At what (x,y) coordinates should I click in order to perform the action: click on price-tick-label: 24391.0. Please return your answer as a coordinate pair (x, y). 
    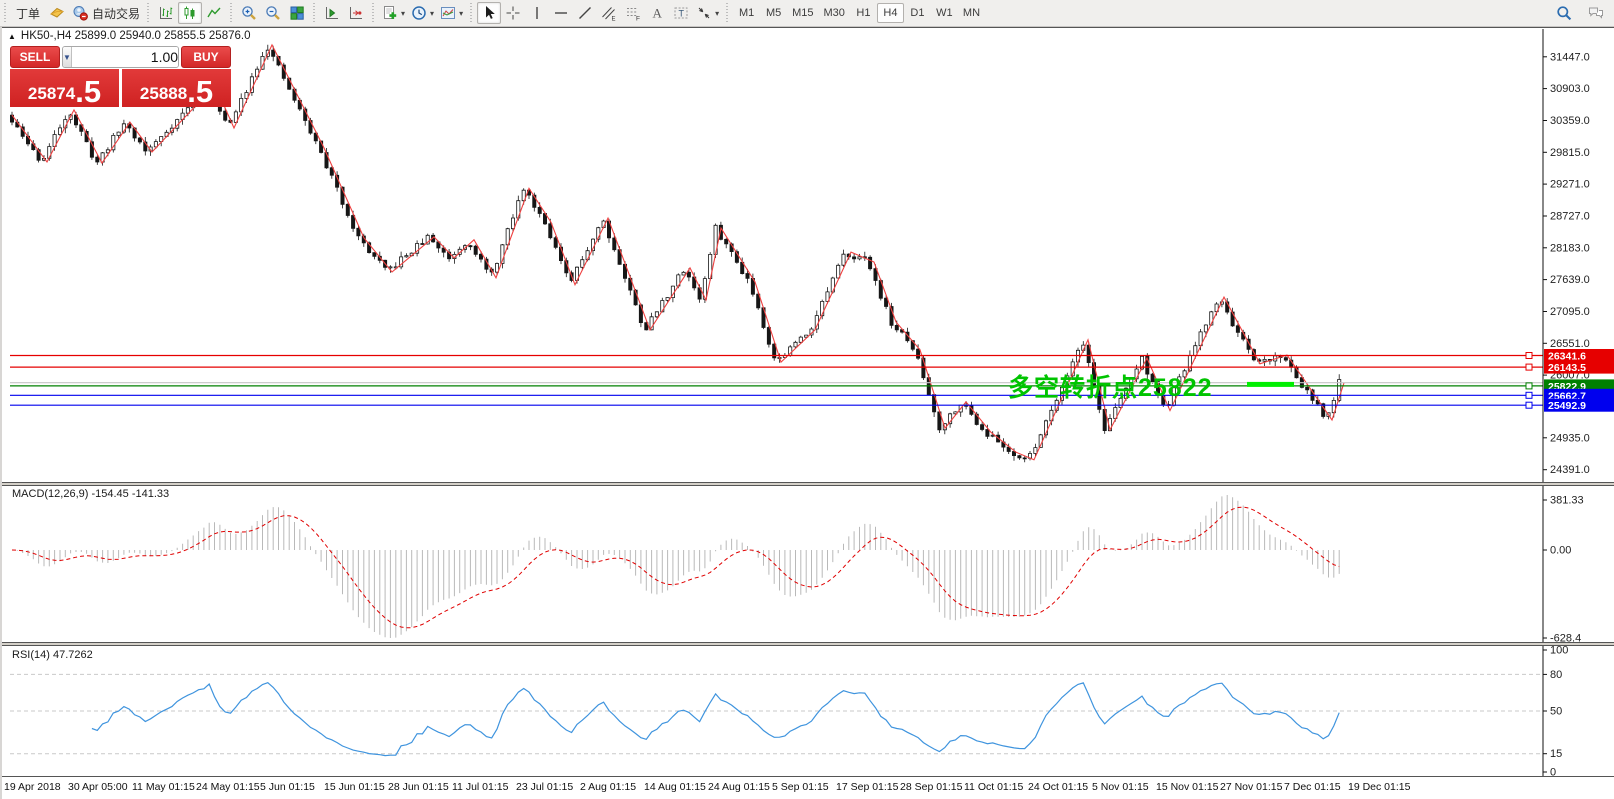
    Looking at the image, I should click on (1570, 470).